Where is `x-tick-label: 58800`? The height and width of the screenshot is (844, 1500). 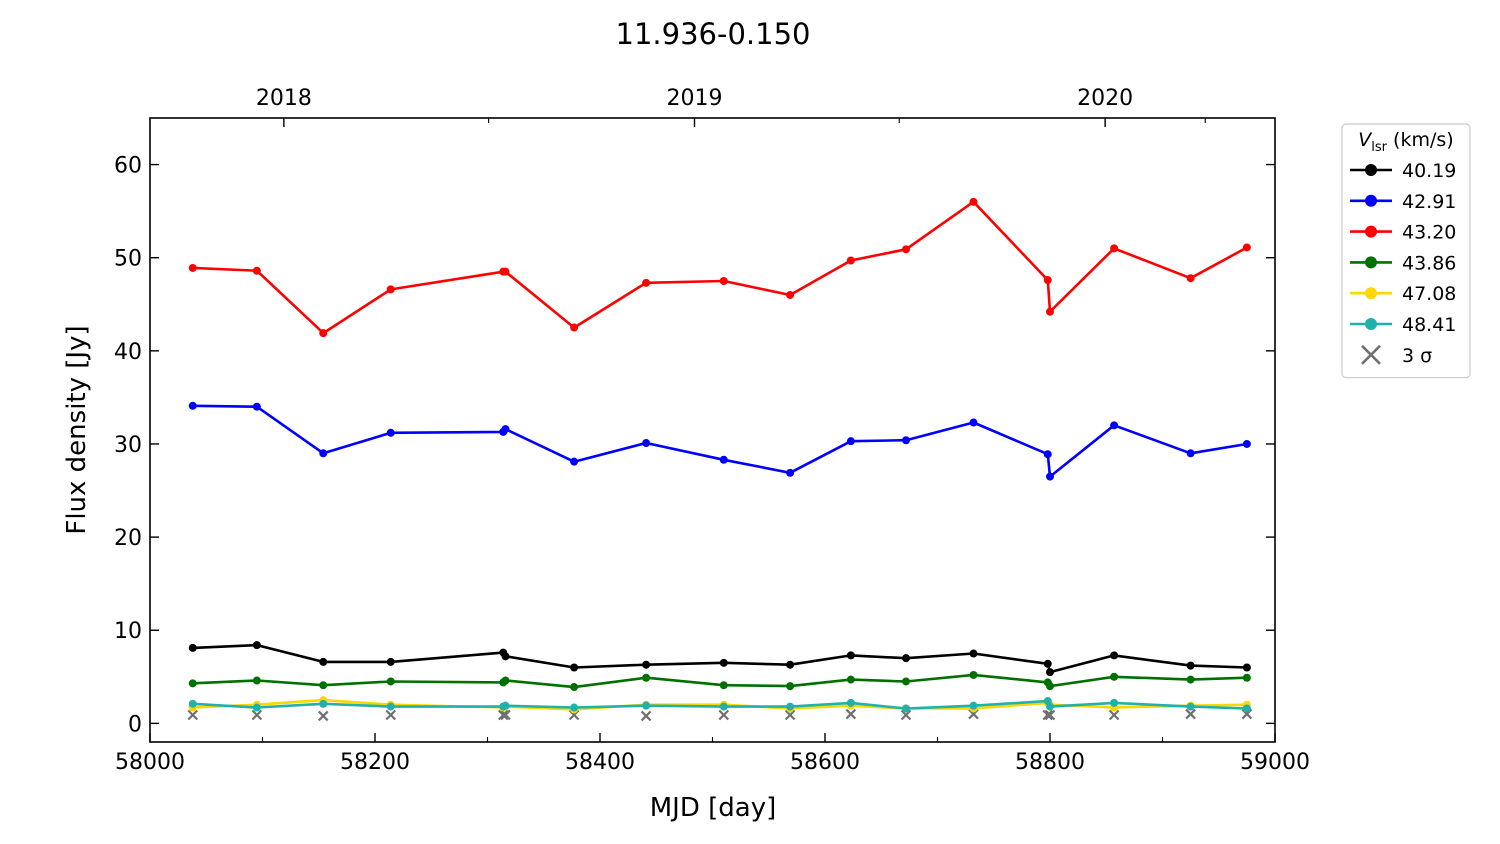 x-tick-label: 58800 is located at coordinates (1050, 762).